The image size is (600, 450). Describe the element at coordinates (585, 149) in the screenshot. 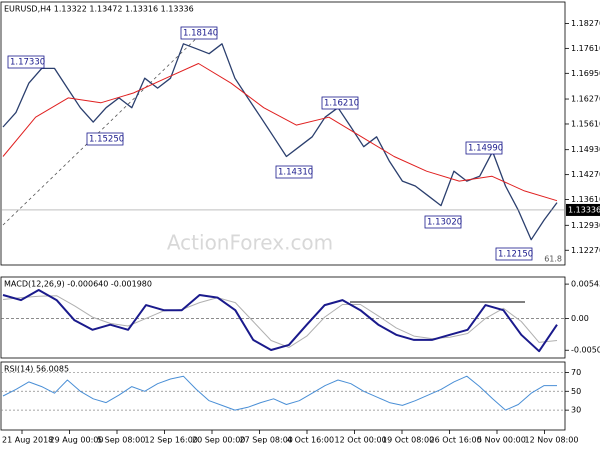

I see `y-tick-label: 1.14930` at that location.